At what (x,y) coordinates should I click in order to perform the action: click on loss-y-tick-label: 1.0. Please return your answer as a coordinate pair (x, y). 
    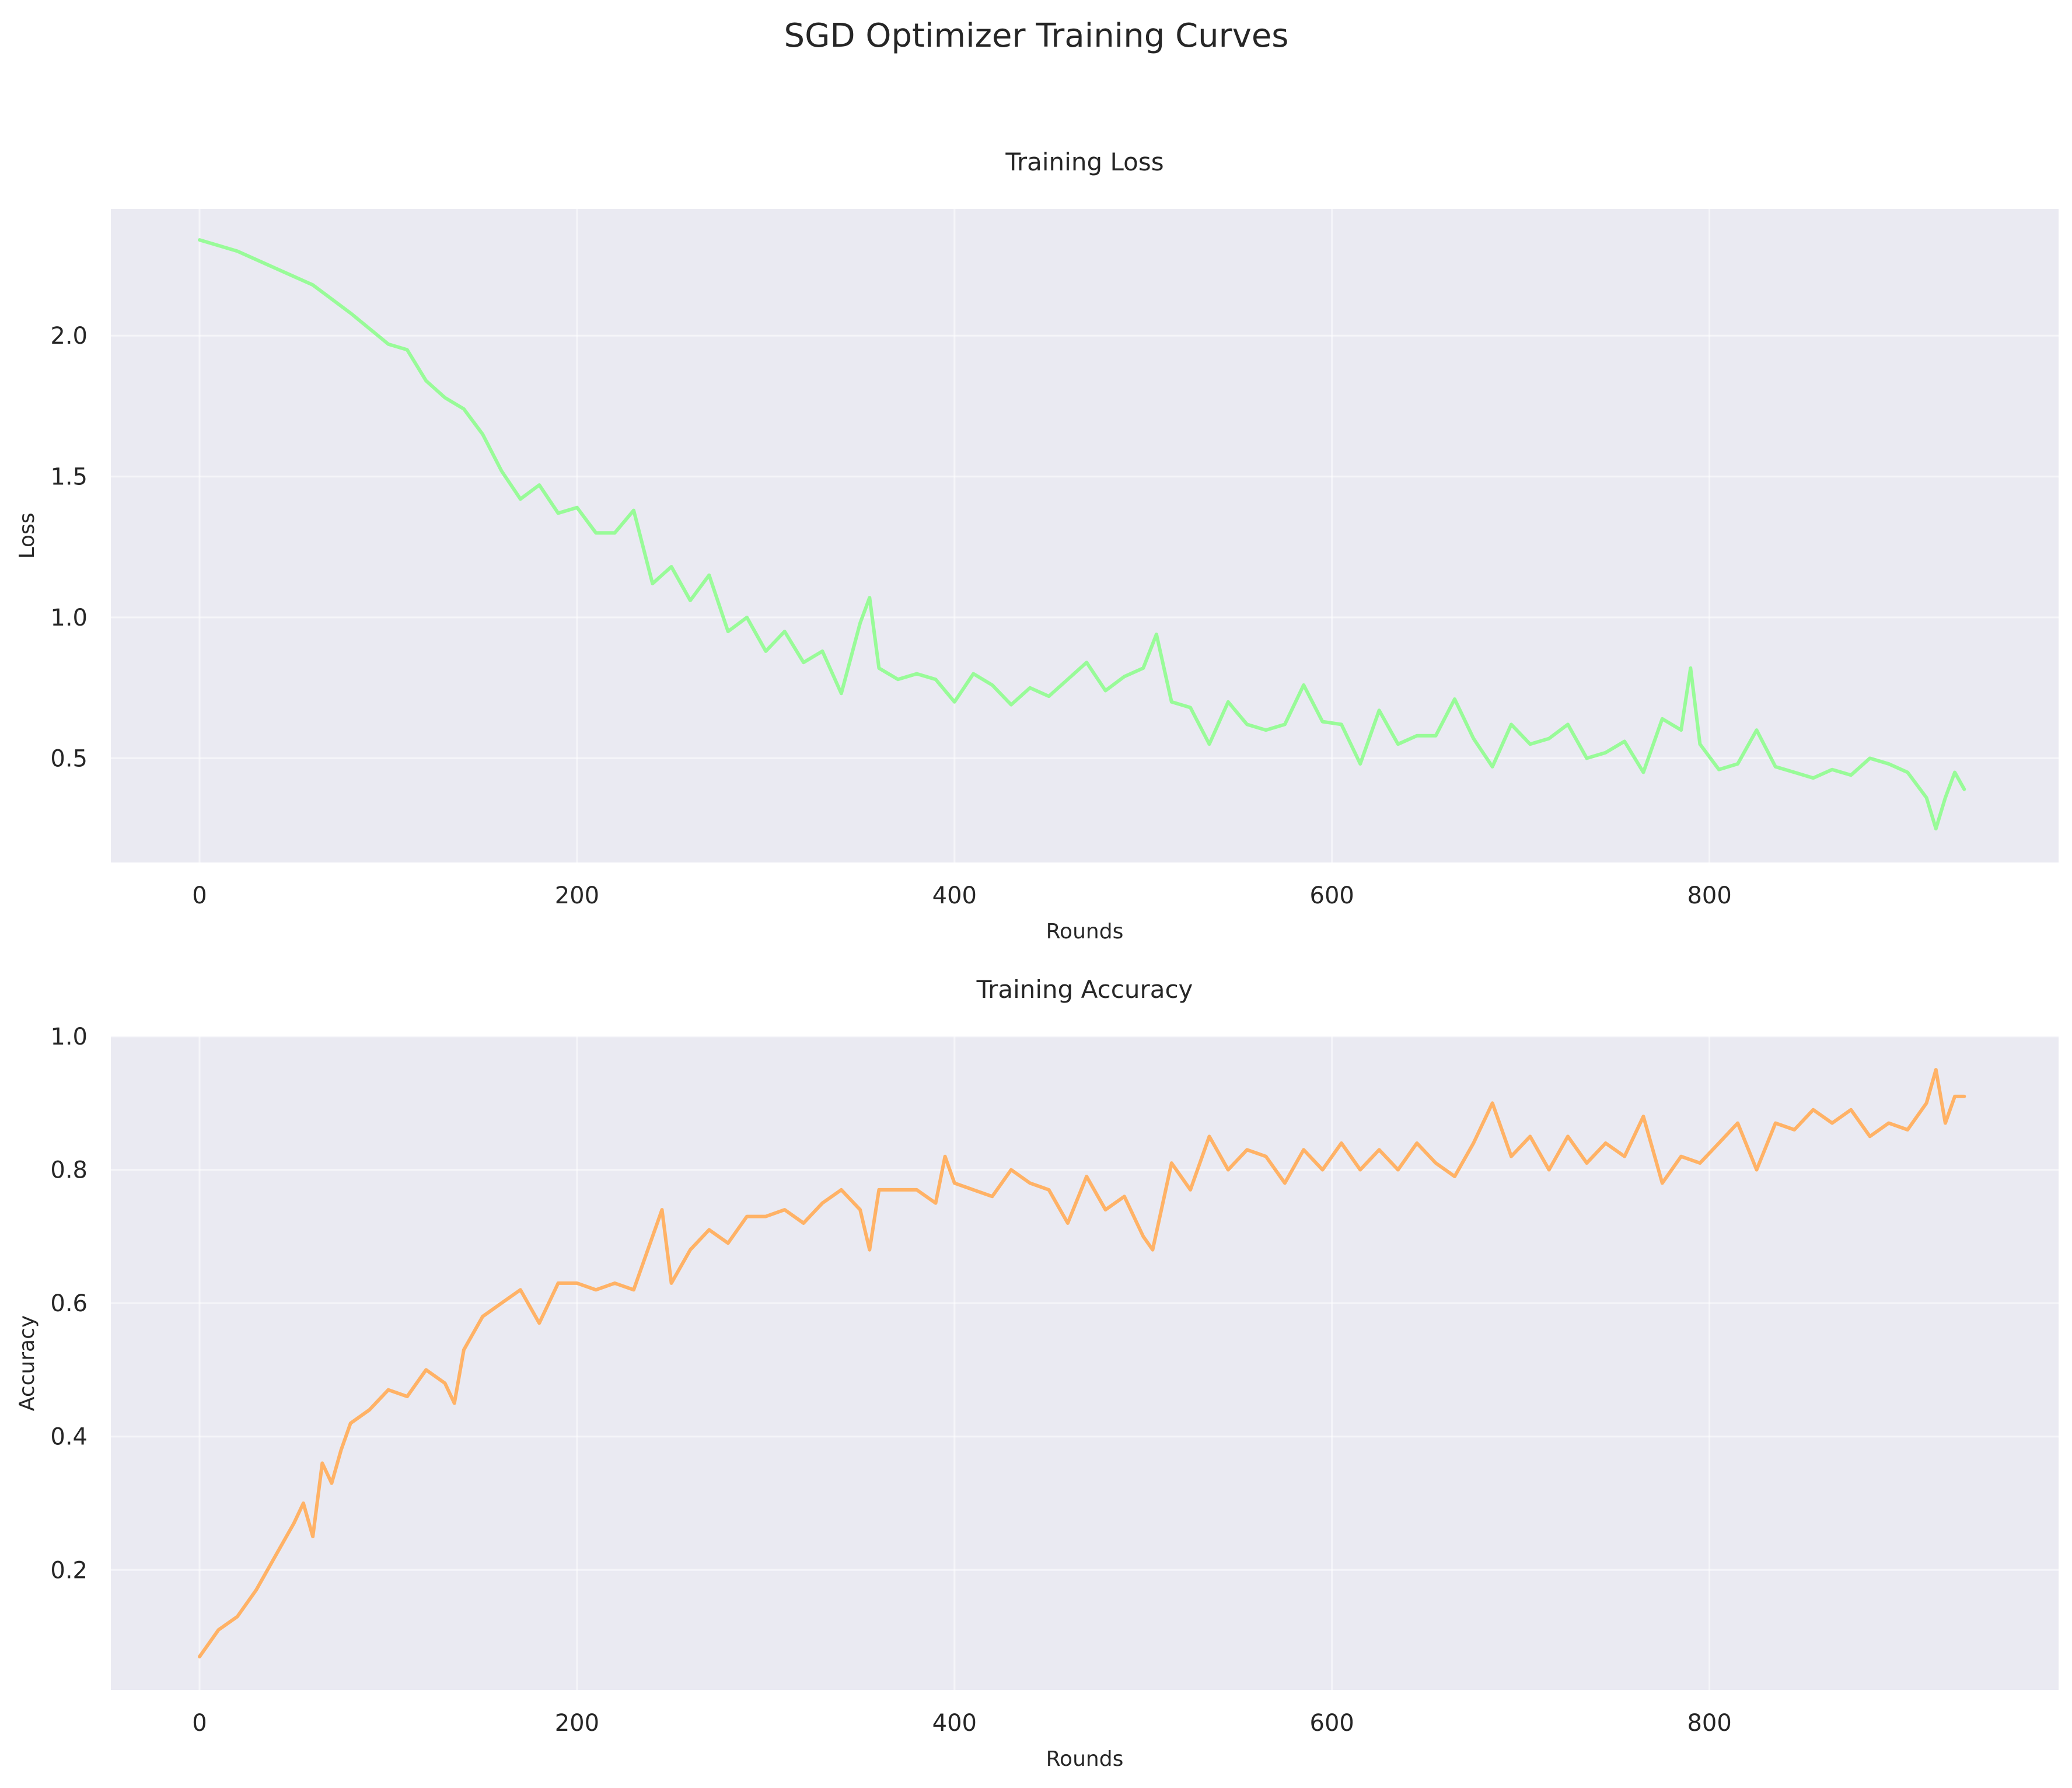
    Looking at the image, I should click on (69, 618).